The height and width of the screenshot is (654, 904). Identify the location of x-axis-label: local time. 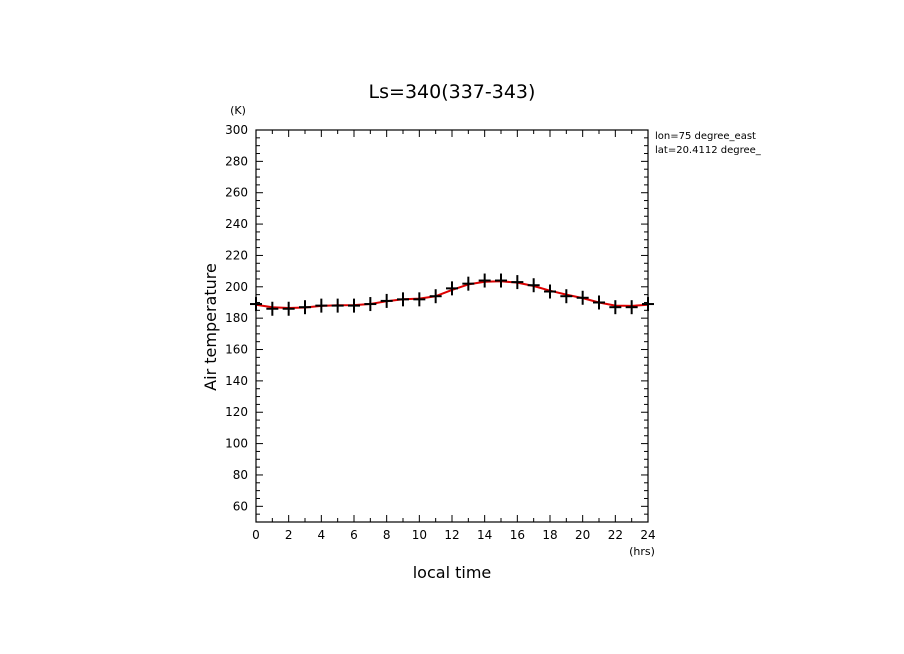
(452, 572).